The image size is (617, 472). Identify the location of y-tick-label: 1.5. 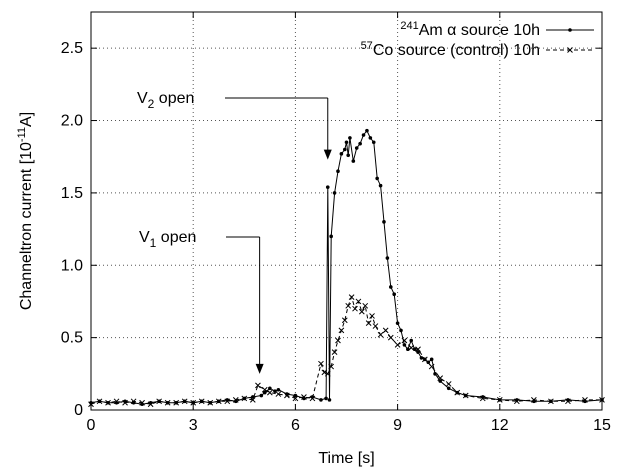
(72, 193).